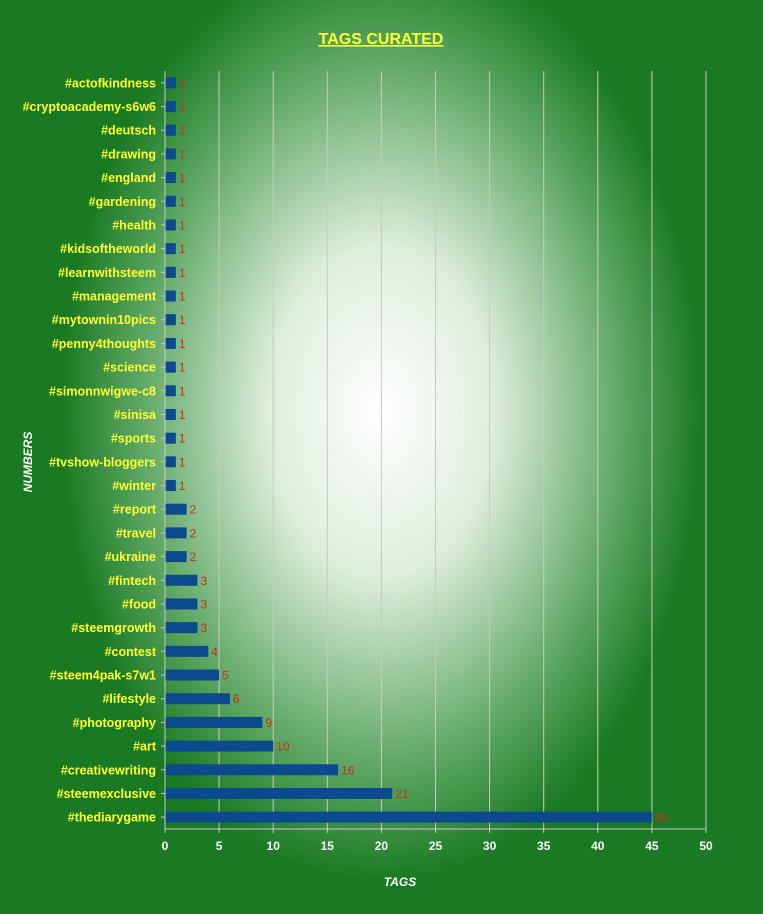  I want to click on category-label: #thediarygame, so click(112, 818).